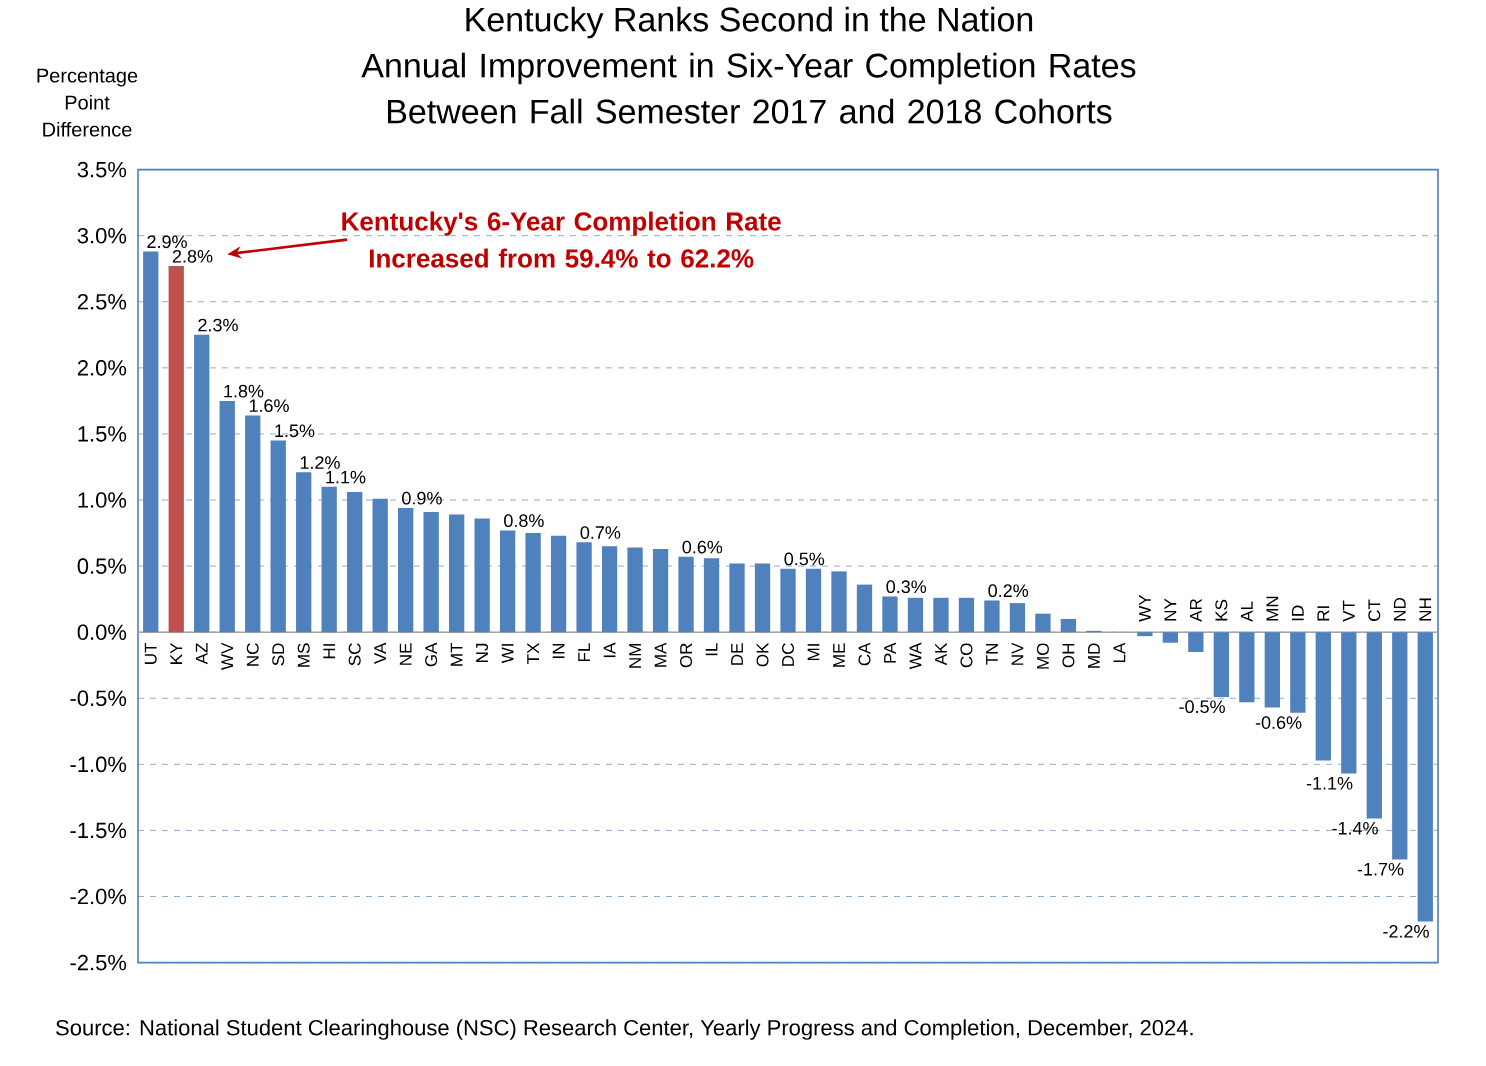 The height and width of the screenshot is (1066, 1486). Describe the element at coordinates (295, 431) in the screenshot. I see `data-label: 1.5%` at that location.